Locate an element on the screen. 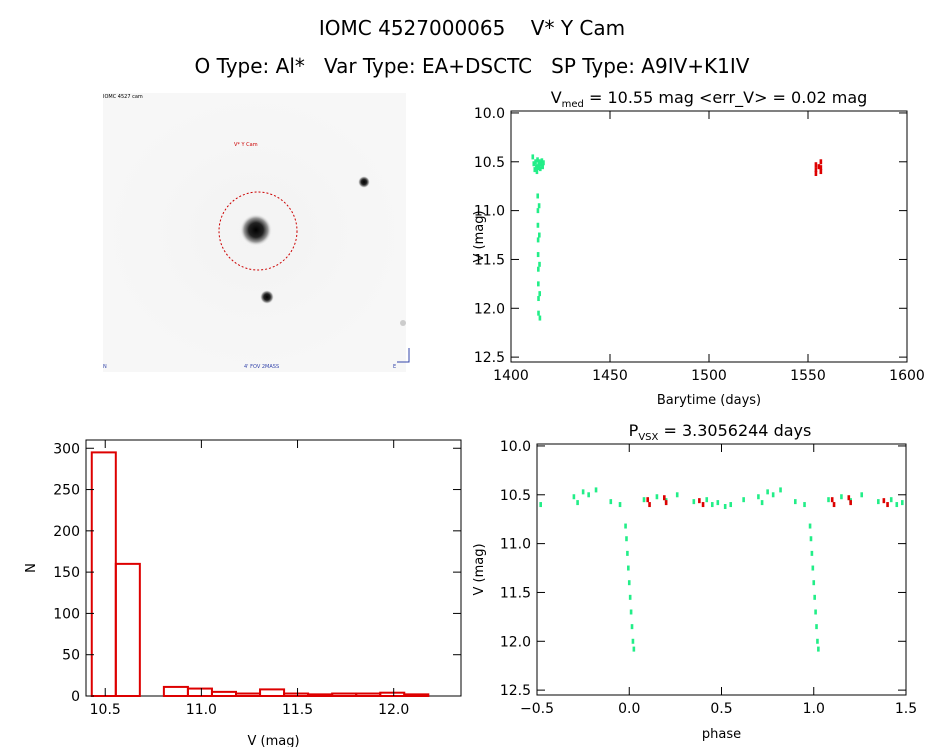 This screenshot has height=747, width=944. y-tick-label: 250 is located at coordinates (66, 491).